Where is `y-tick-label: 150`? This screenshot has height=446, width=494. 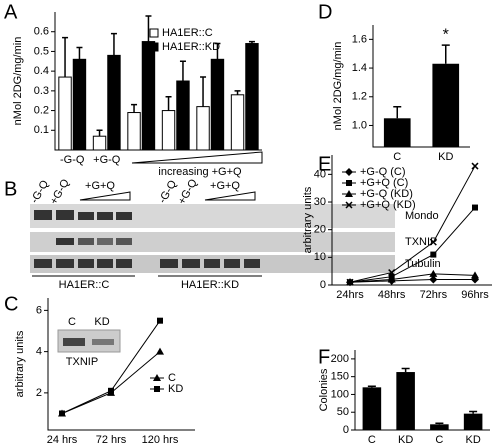 y-tick-label: 150 is located at coordinates (340, 377).